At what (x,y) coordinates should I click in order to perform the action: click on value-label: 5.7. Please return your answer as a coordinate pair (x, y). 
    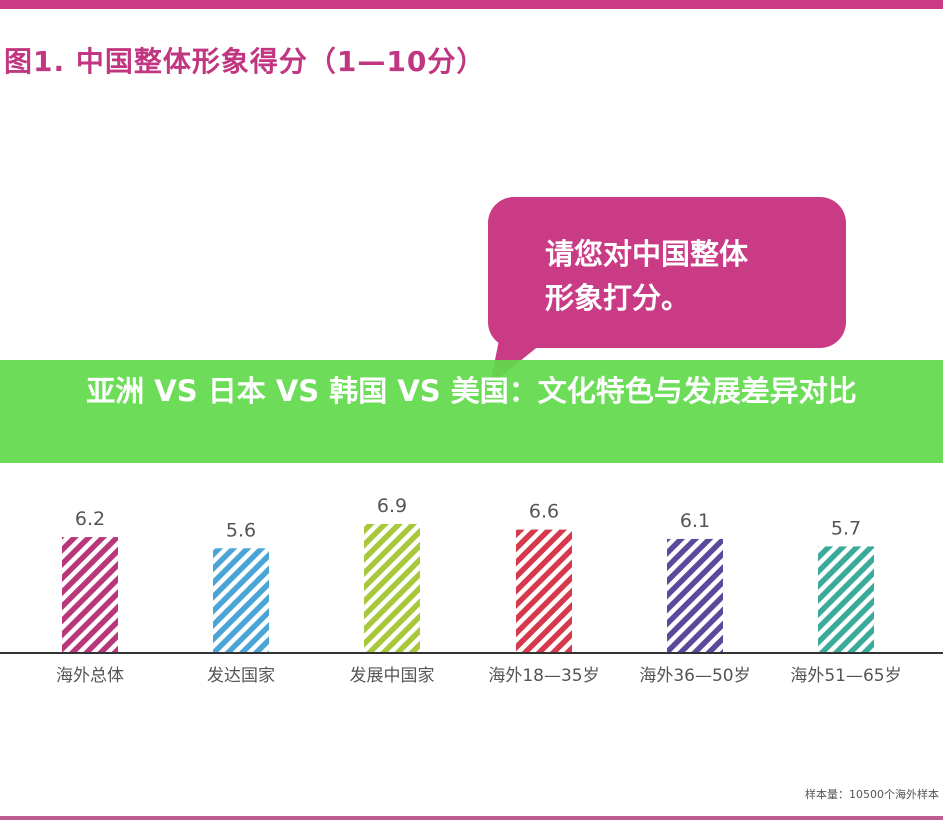
    Looking at the image, I should click on (846, 528).